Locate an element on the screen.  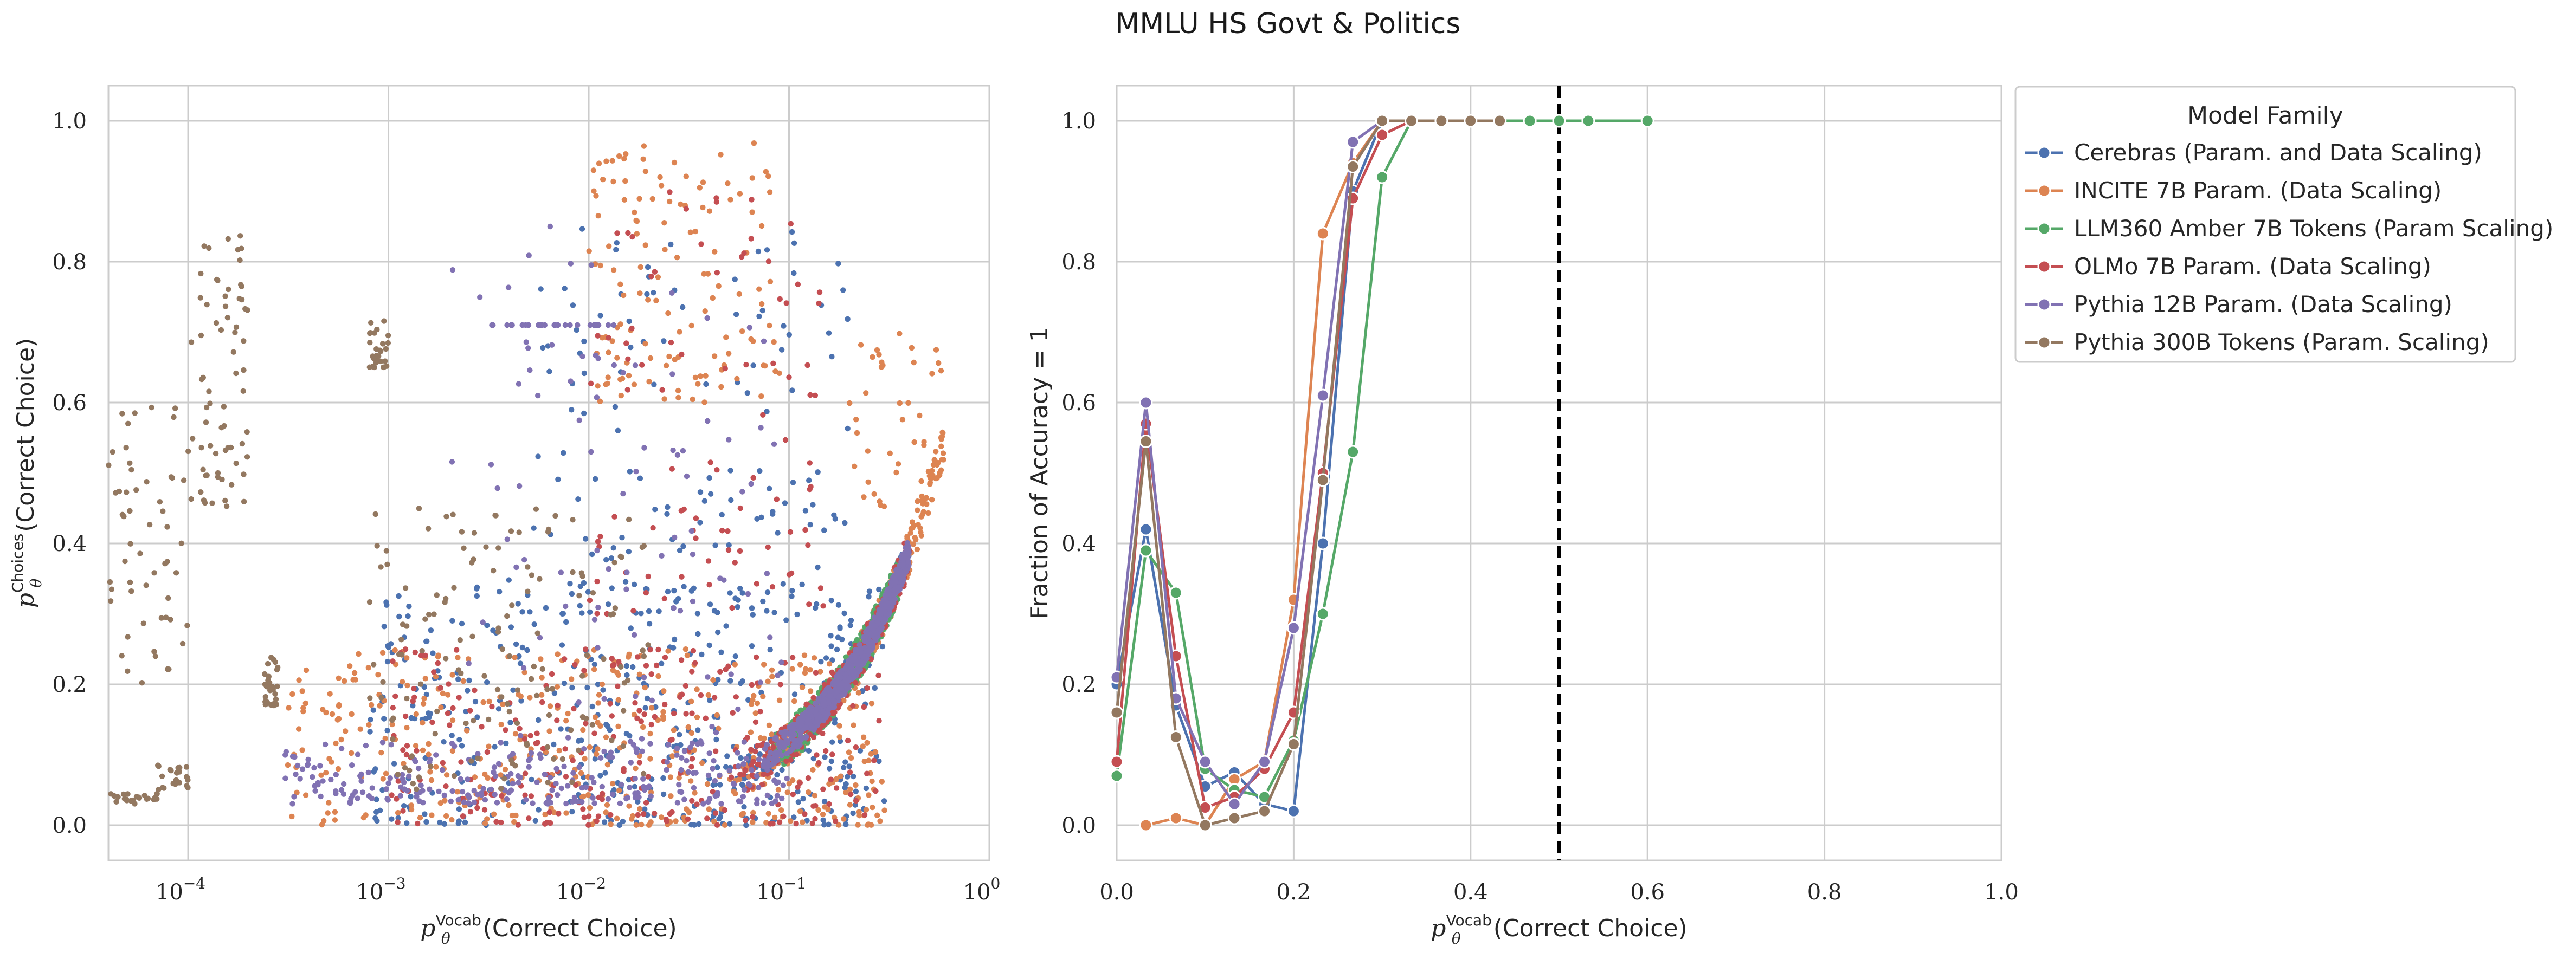
scatter-x-tick-label: 10−3 is located at coordinates (380, 889).